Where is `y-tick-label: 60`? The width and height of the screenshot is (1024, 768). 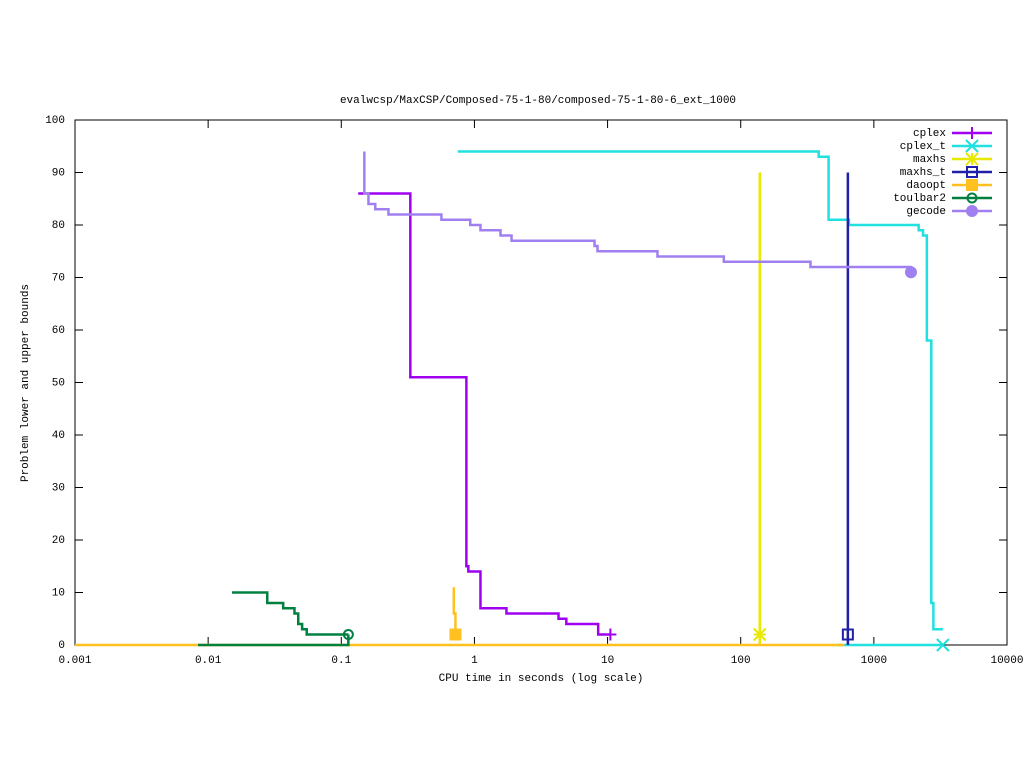
y-tick-label: 60 is located at coordinates (58, 331).